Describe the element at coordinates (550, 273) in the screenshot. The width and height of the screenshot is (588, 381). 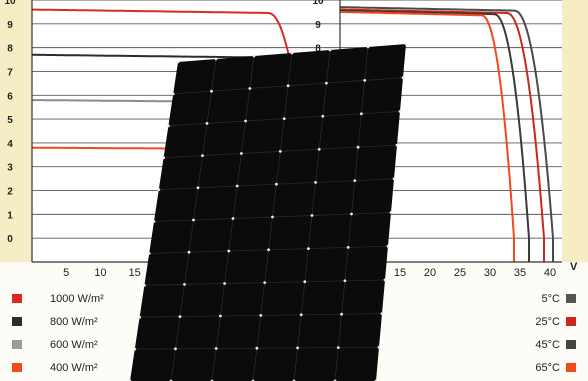
I see `right-chart-x-tick-40: 40` at that location.